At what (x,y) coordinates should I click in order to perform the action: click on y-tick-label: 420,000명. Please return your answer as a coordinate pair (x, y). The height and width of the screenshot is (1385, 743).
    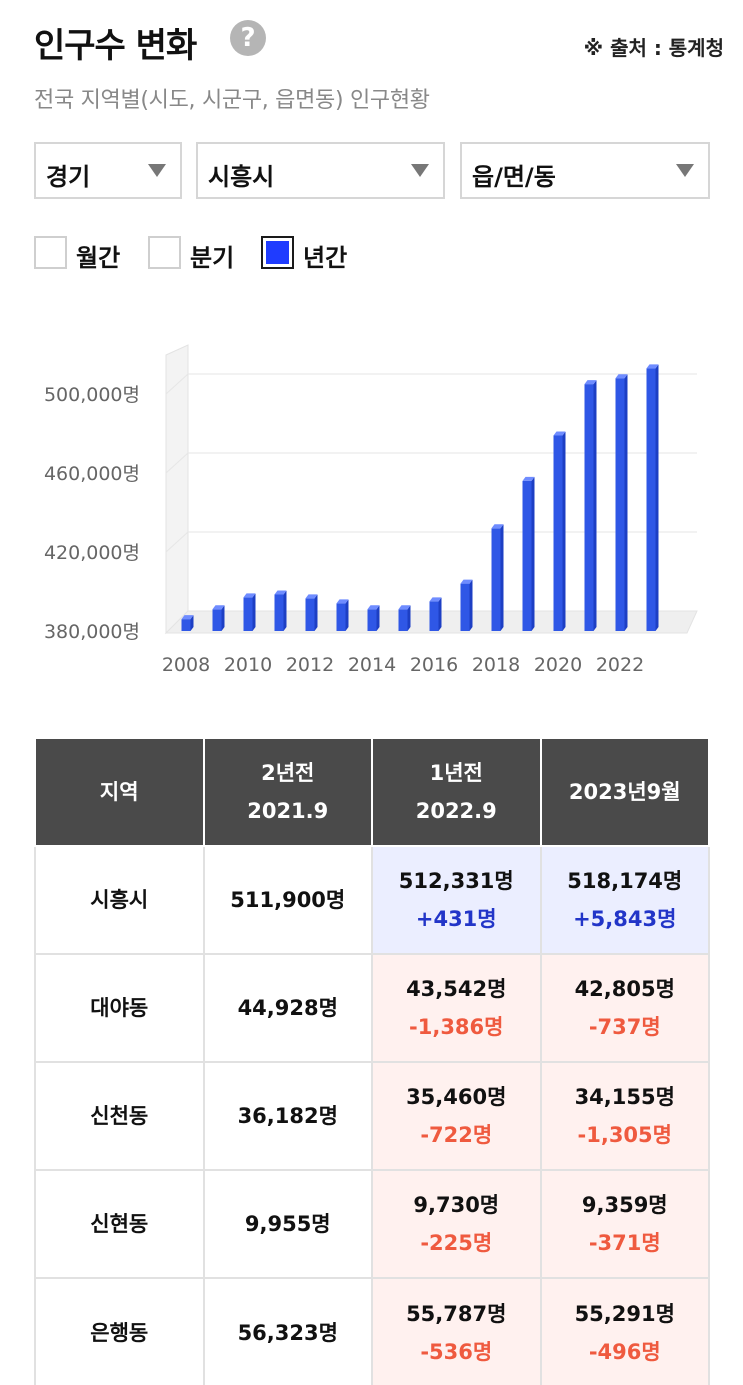
    Looking at the image, I should click on (92, 553).